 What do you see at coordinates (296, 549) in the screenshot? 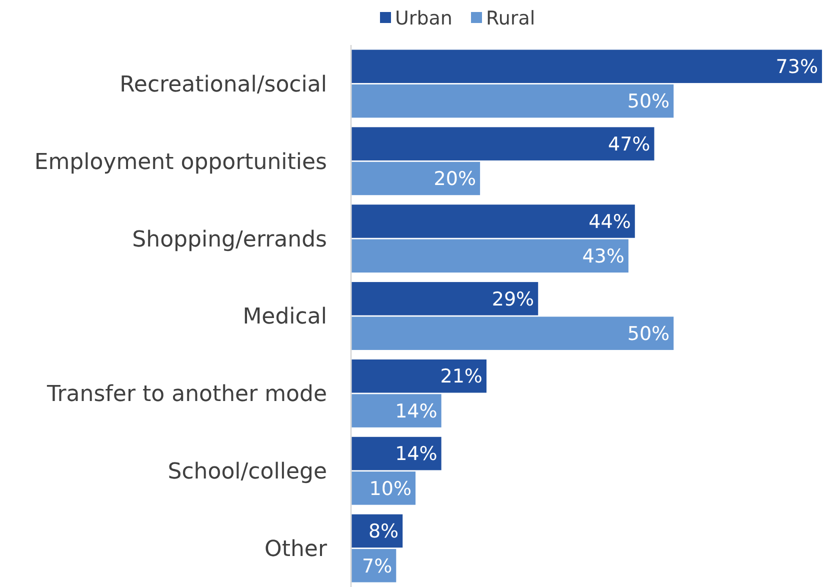
I see `y-tick-label: Other` at bounding box center [296, 549].